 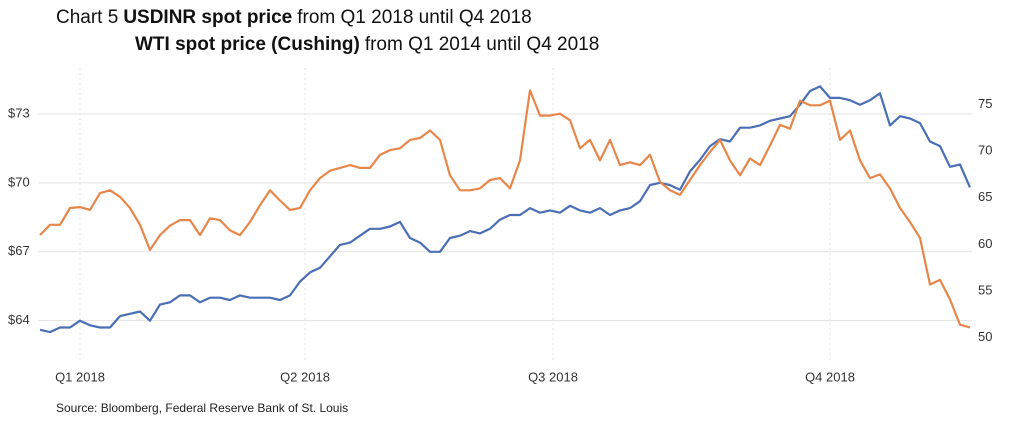 What do you see at coordinates (985, 243) in the screenshot?
I see `y2-tick-label: 60` at bounding box center [985, 243].